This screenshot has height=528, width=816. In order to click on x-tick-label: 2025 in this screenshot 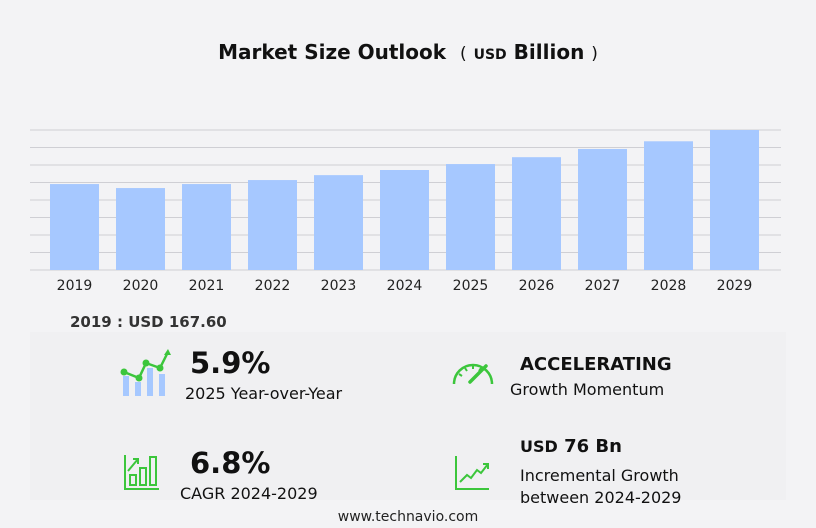, I will do `click(471, 286)`.